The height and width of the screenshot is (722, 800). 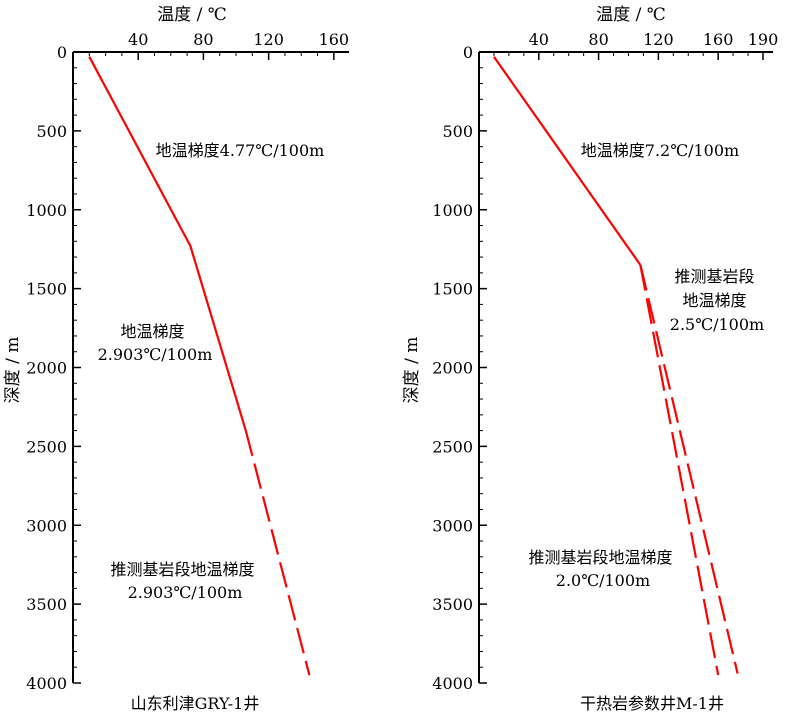 What do you see at coordinates (652, 703) in the screenshot?
I see `well-label: 干热岩参数井M-1井` at bounding box center [652, 703].